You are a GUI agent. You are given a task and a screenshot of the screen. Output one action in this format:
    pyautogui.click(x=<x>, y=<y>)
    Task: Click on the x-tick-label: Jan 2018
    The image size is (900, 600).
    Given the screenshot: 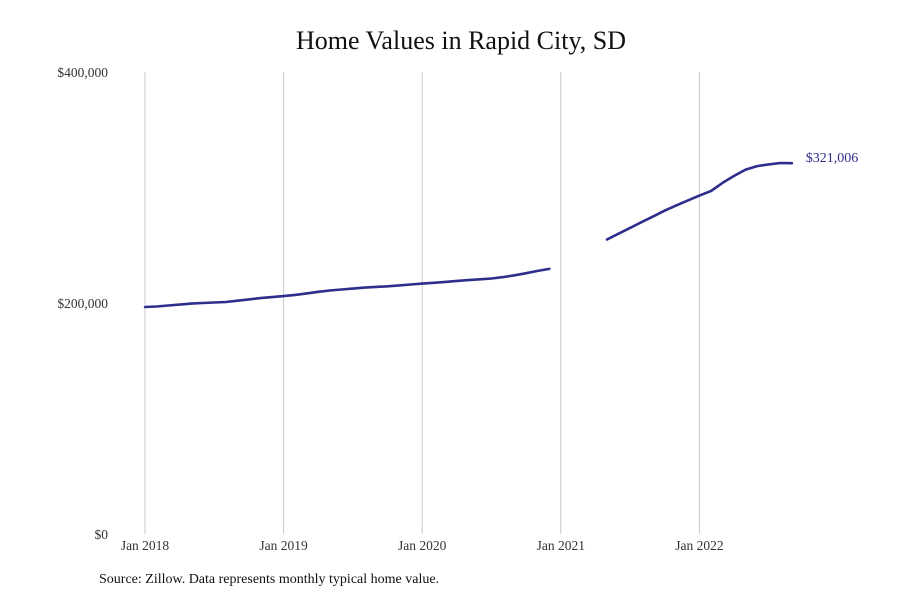 What is the action you would take?
    pyautogui.click(x=145, y=545)
    